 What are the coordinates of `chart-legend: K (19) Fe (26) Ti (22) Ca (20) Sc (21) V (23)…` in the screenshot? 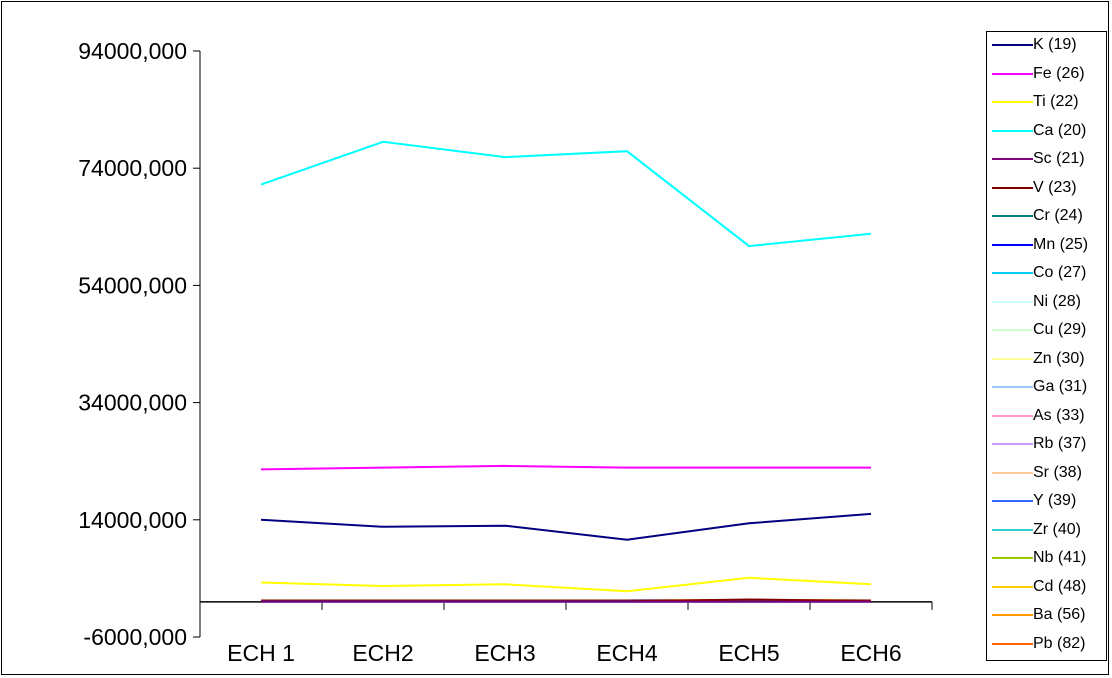 It's located at (1046, 346).